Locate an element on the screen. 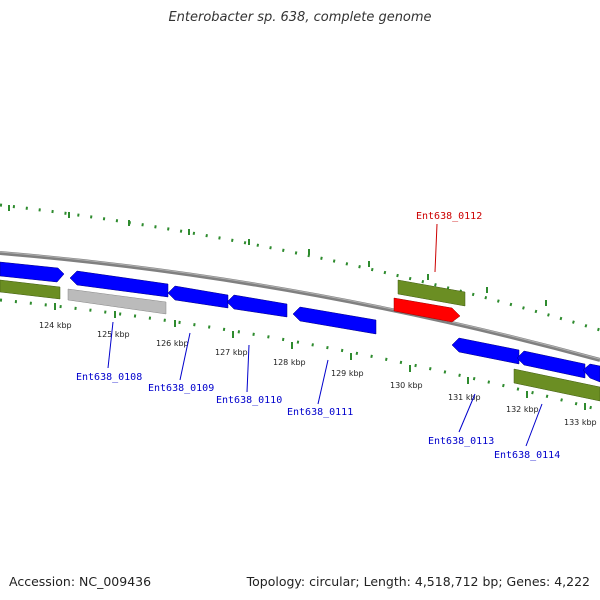 The image size is (600, 600). gene-label-ent638-0114: Ent638_0114 is located at coordinates (527, 455).